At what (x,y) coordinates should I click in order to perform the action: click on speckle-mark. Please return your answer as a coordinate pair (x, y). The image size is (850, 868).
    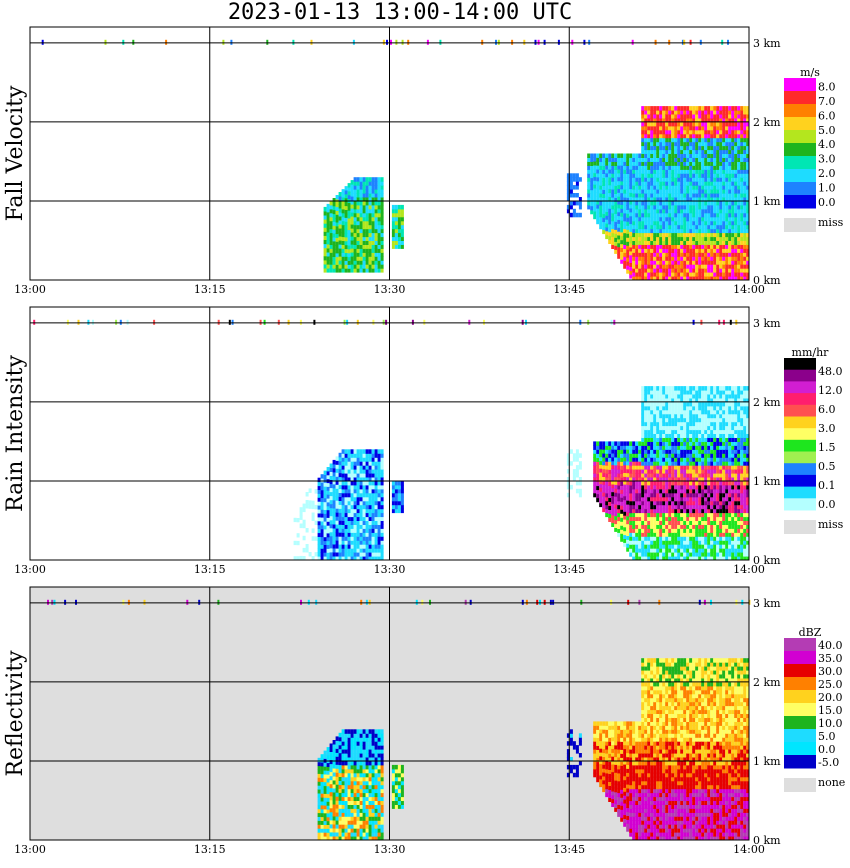
    Looking at the image, I should click on (584, 42).